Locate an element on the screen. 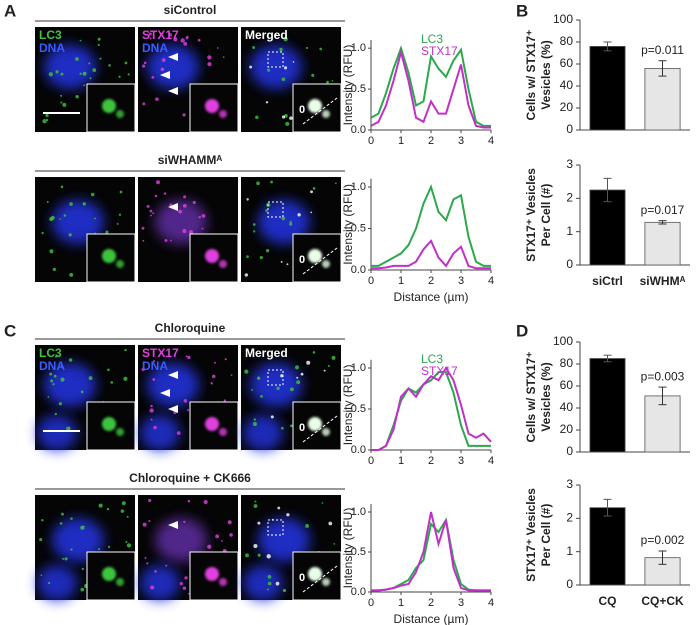  y-tick-label: 60 is located at coordinates (567, 63).